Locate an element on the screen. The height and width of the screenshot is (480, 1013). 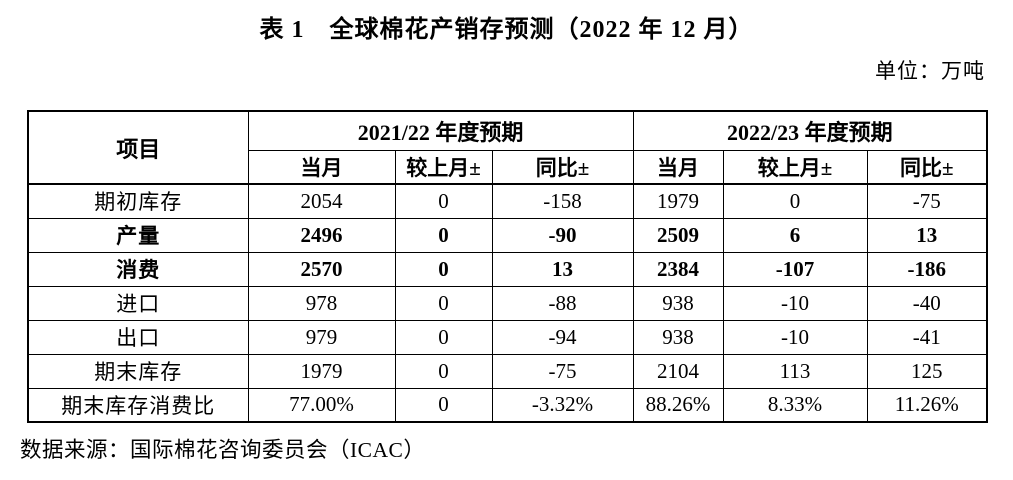
row-label: 进口 is located at coordinates (138, 303).